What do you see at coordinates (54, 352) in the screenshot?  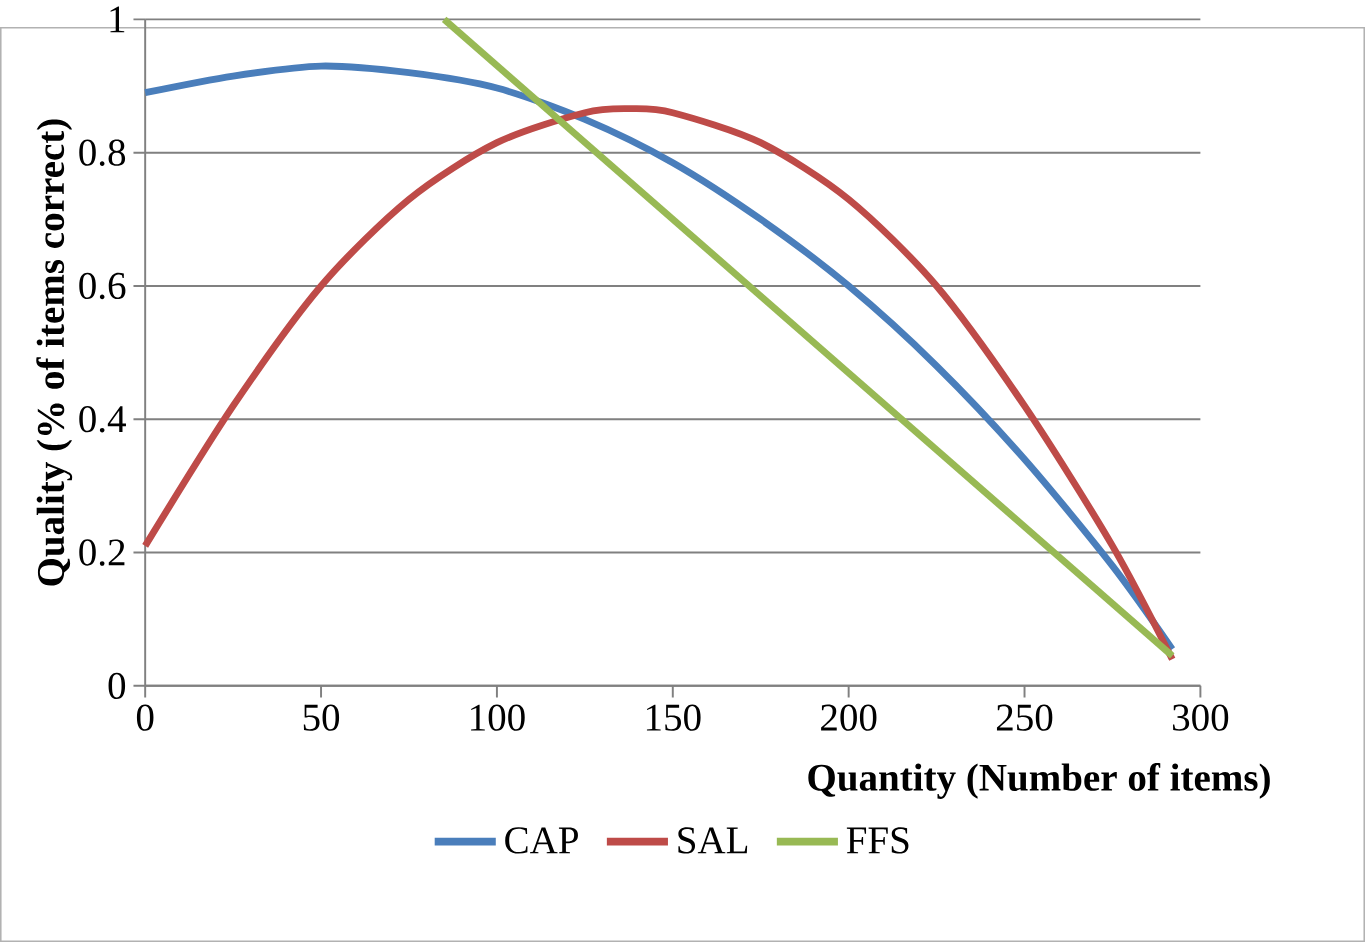 I see `y-axis-title: Quality (% of items correct)` at bounding box center [54, 352].